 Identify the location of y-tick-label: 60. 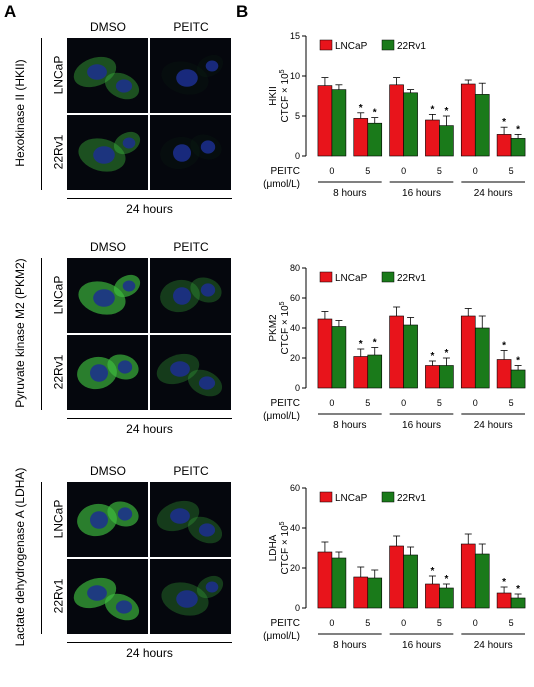
(295, 488).